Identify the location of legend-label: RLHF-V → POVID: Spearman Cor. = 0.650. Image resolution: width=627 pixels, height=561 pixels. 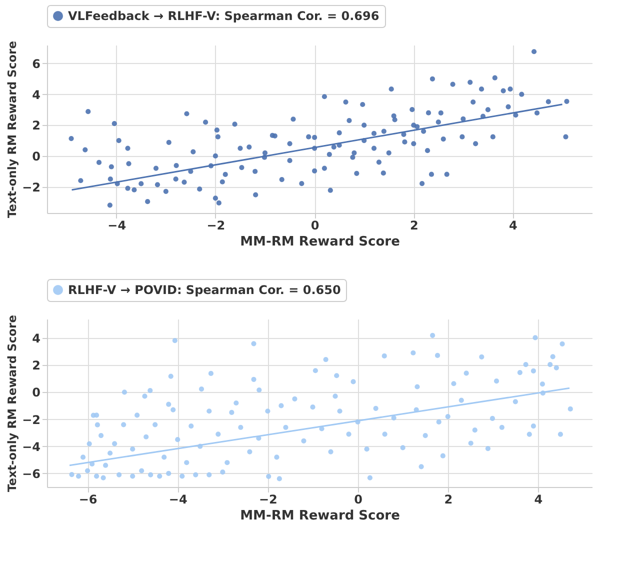
(204, 290).